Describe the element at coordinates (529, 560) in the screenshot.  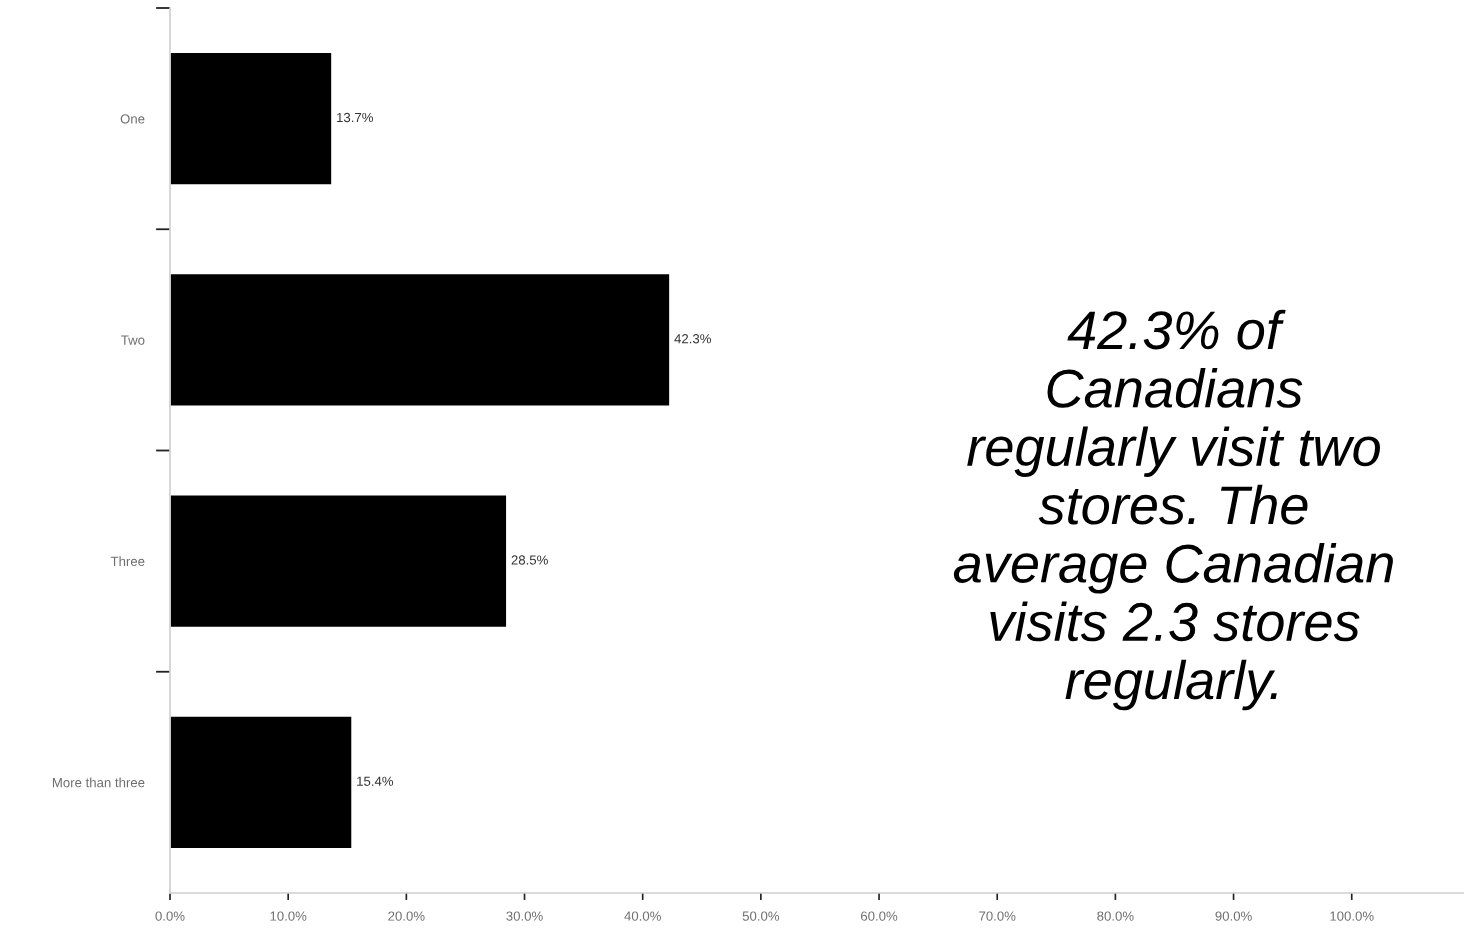
I see `data-label: 28.5%` at that location.